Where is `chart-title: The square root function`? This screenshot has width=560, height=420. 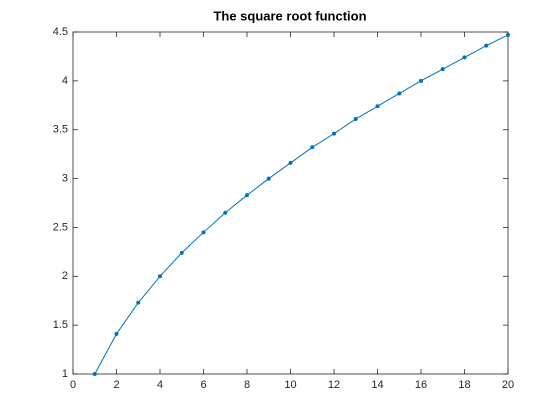 chart-title: The square root function is located at coordinates (289, 15).